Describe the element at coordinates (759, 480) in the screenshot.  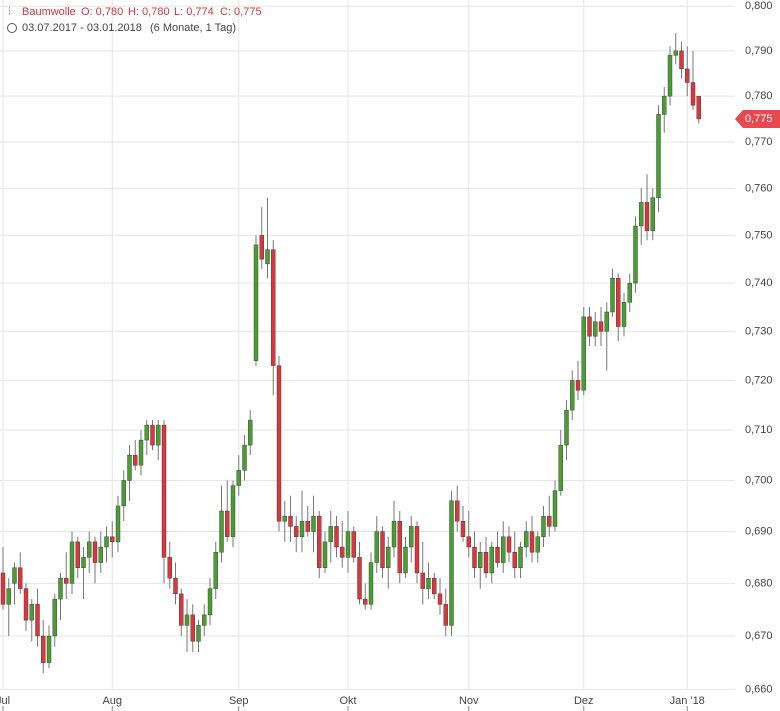
I see `y-tick-label: 0,700` at that location.